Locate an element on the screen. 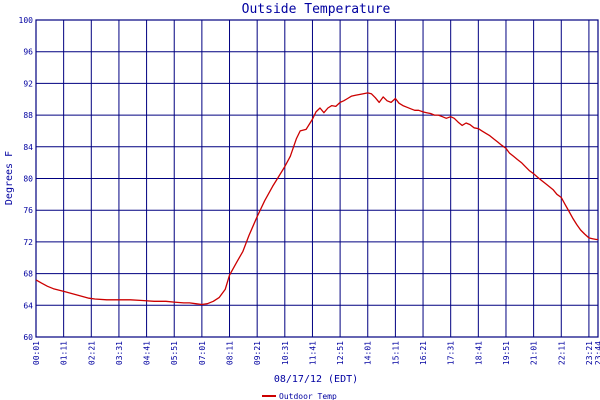 This screenshot has height=400, width=600. x-tick-label: 00:01 is located at coordinates (36, 353).